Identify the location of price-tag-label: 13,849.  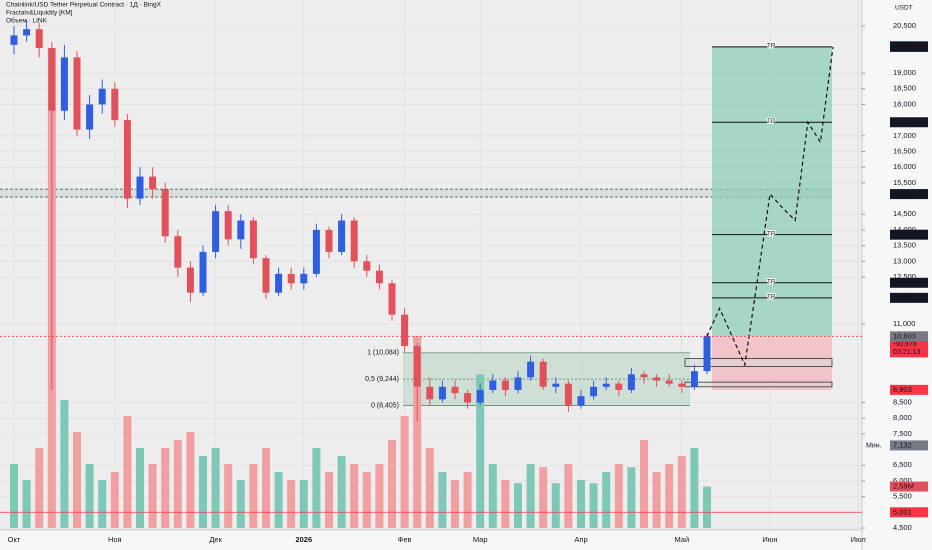
(904, 234).